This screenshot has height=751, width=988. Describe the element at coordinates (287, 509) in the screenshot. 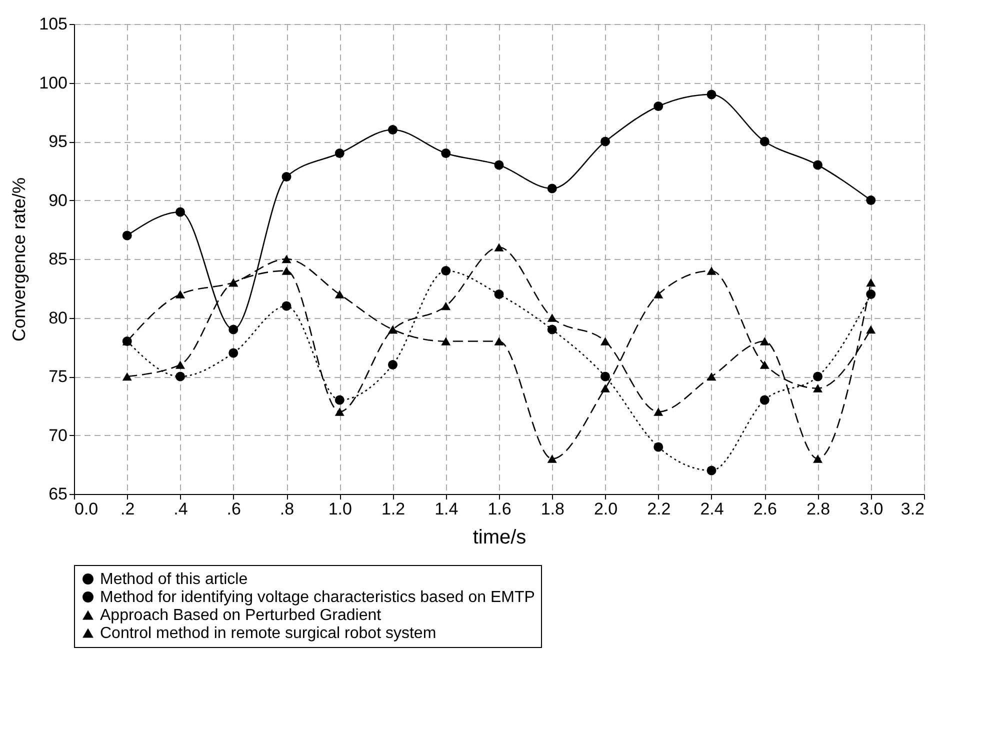

I see `x-tick-label: .8` at that location.